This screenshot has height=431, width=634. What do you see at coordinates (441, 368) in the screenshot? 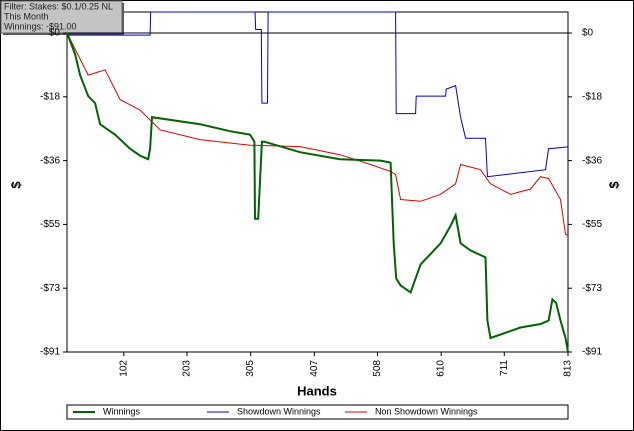
I see `x-tick-label: 610` at bounding box center [441, 368].